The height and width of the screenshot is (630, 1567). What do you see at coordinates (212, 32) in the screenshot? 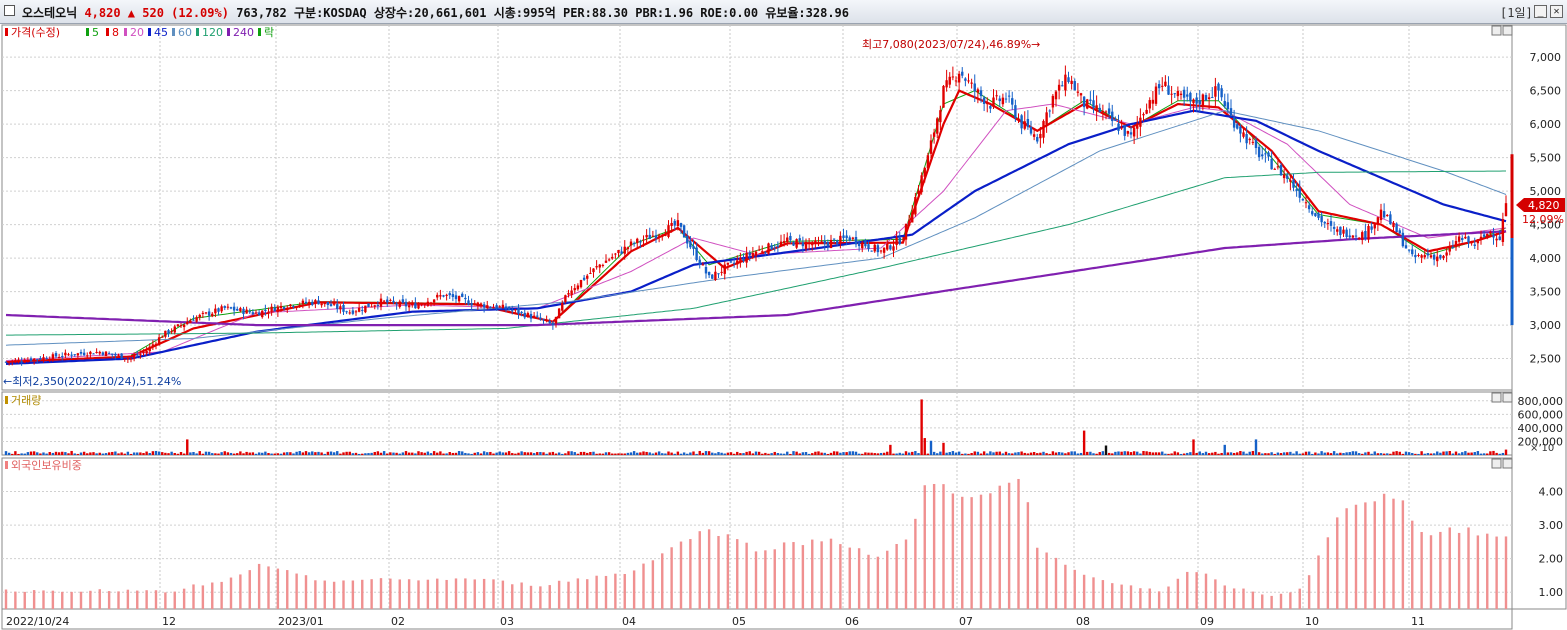
I see `legend-ma120: 120` at bounding box center [212, 32].